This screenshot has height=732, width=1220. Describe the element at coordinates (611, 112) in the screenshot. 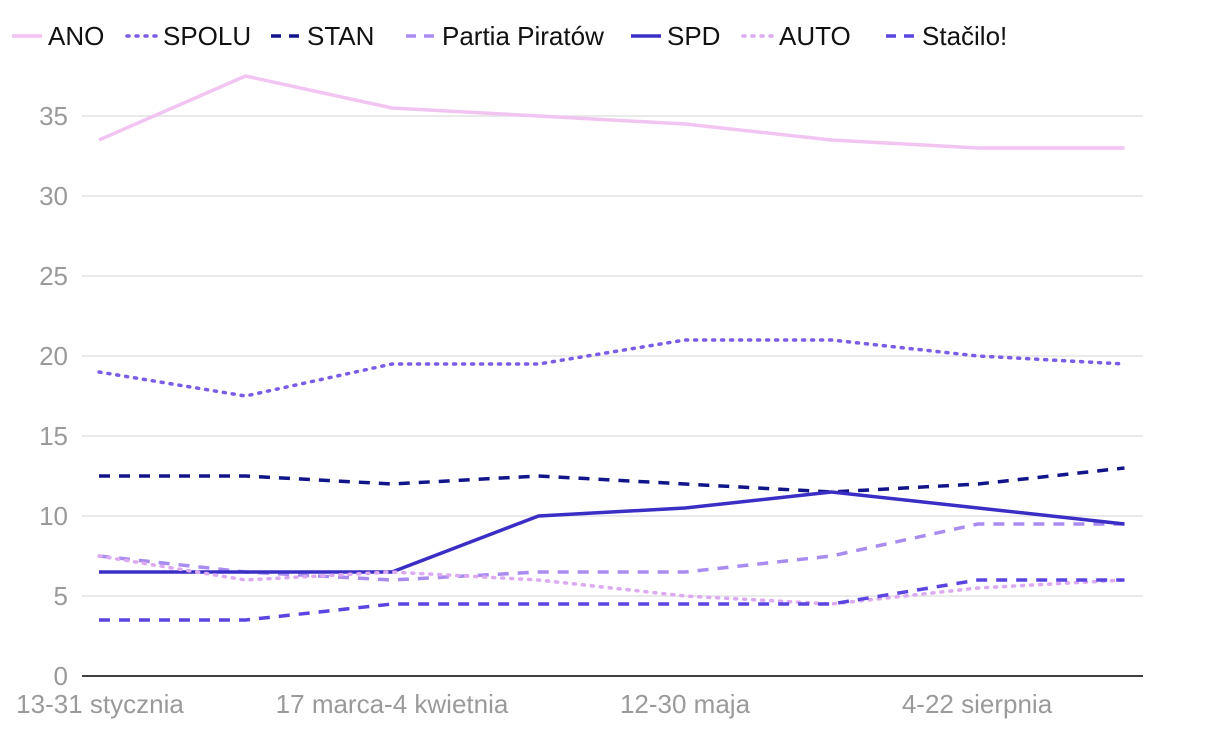

I see `series-line-ano` at that location.